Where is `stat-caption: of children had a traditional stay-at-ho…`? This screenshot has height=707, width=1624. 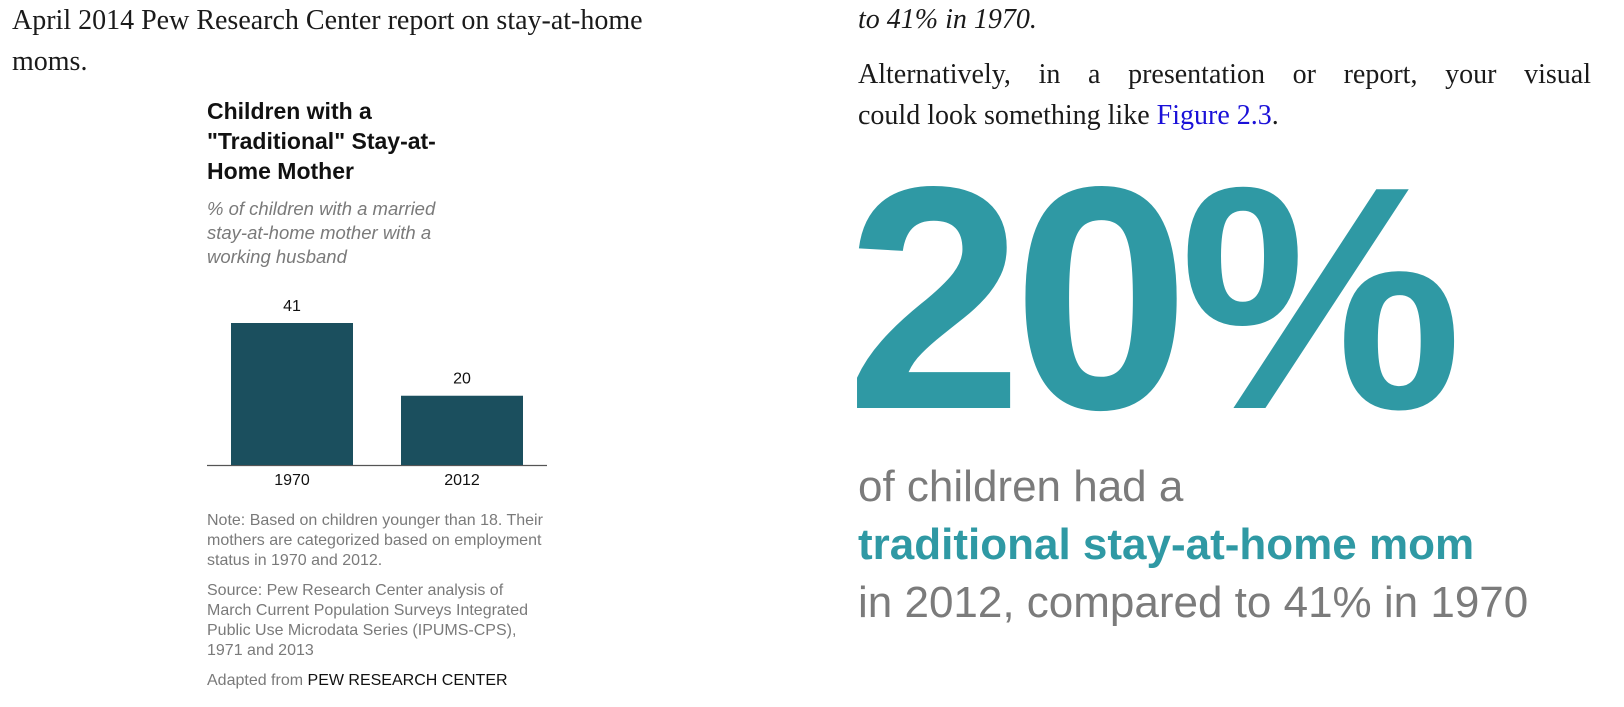 stat-caption: of children had a traditional stay-at-ho… is located at coordinates (1193, 545).